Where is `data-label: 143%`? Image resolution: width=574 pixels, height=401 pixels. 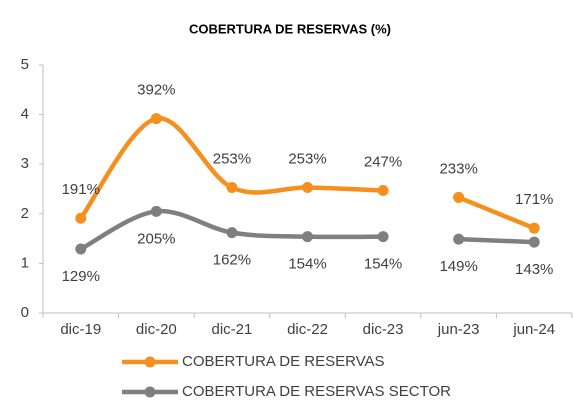
data-label: 143% is located at coordinates (534, 269).